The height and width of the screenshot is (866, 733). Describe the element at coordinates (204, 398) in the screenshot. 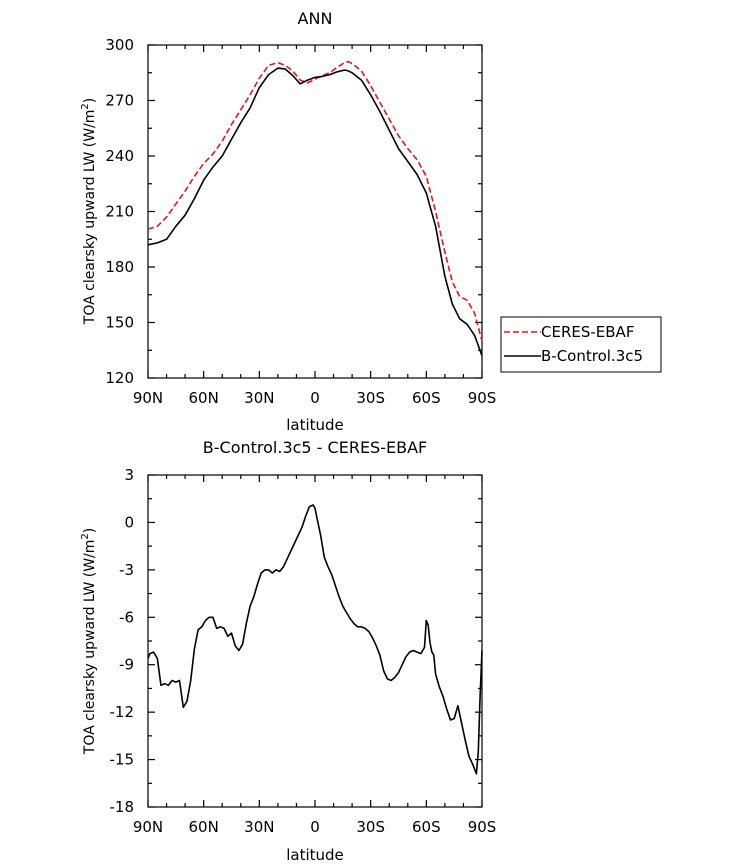

I see `panel1-x-tick-label: 60N` at that location.